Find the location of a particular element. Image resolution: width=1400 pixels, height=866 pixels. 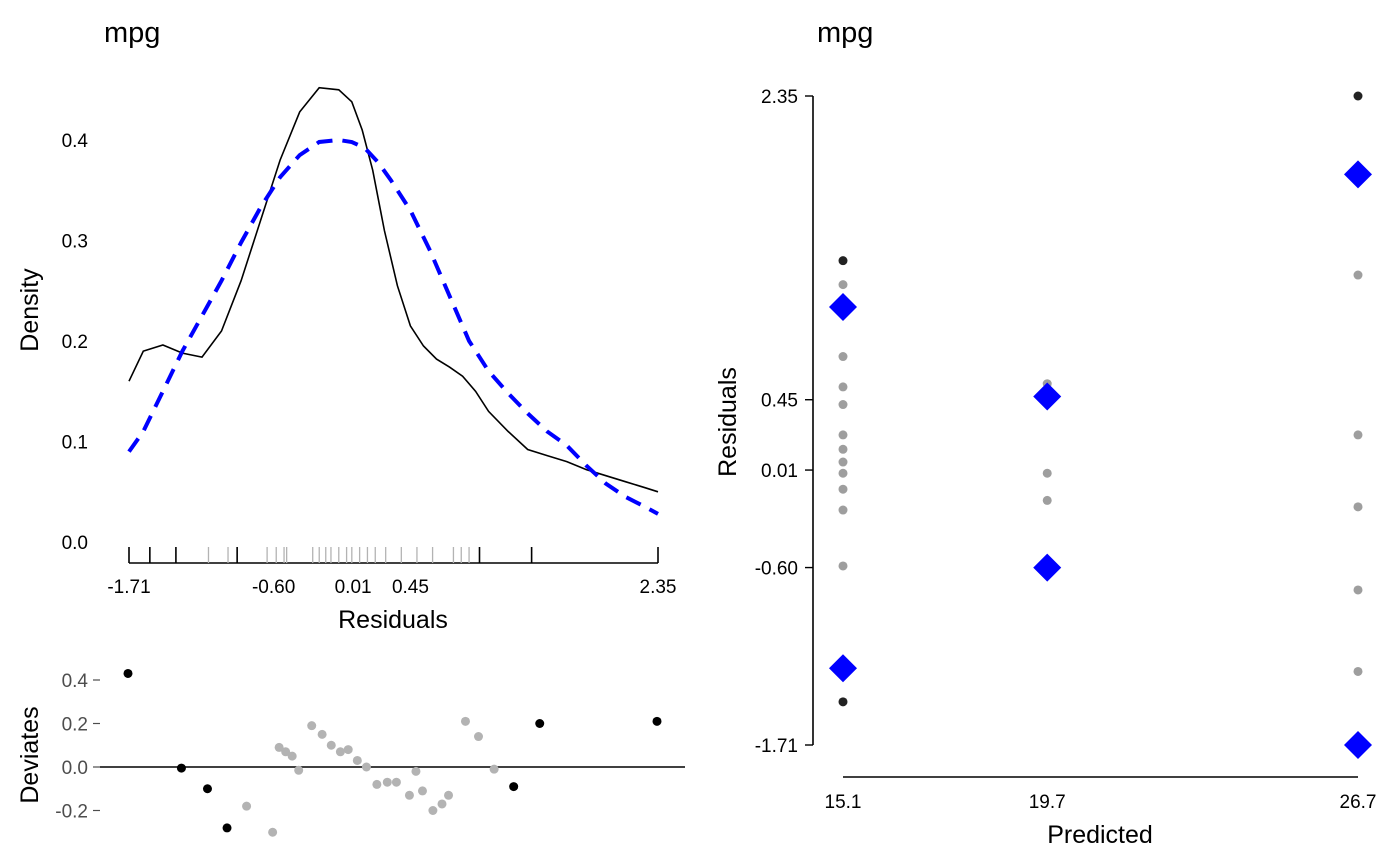

residuals-y-tick-label: 2.35 is located at coordinates (779, 97).